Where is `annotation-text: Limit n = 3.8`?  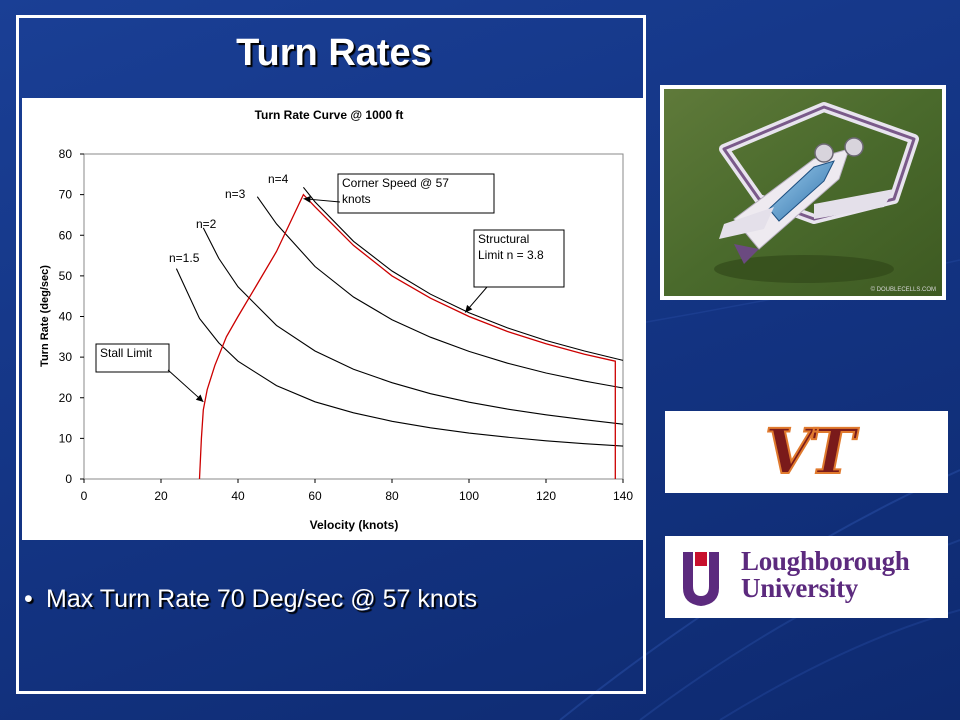
annotation-text: Limit n = 3.8 is located at coordinates (511, 255).